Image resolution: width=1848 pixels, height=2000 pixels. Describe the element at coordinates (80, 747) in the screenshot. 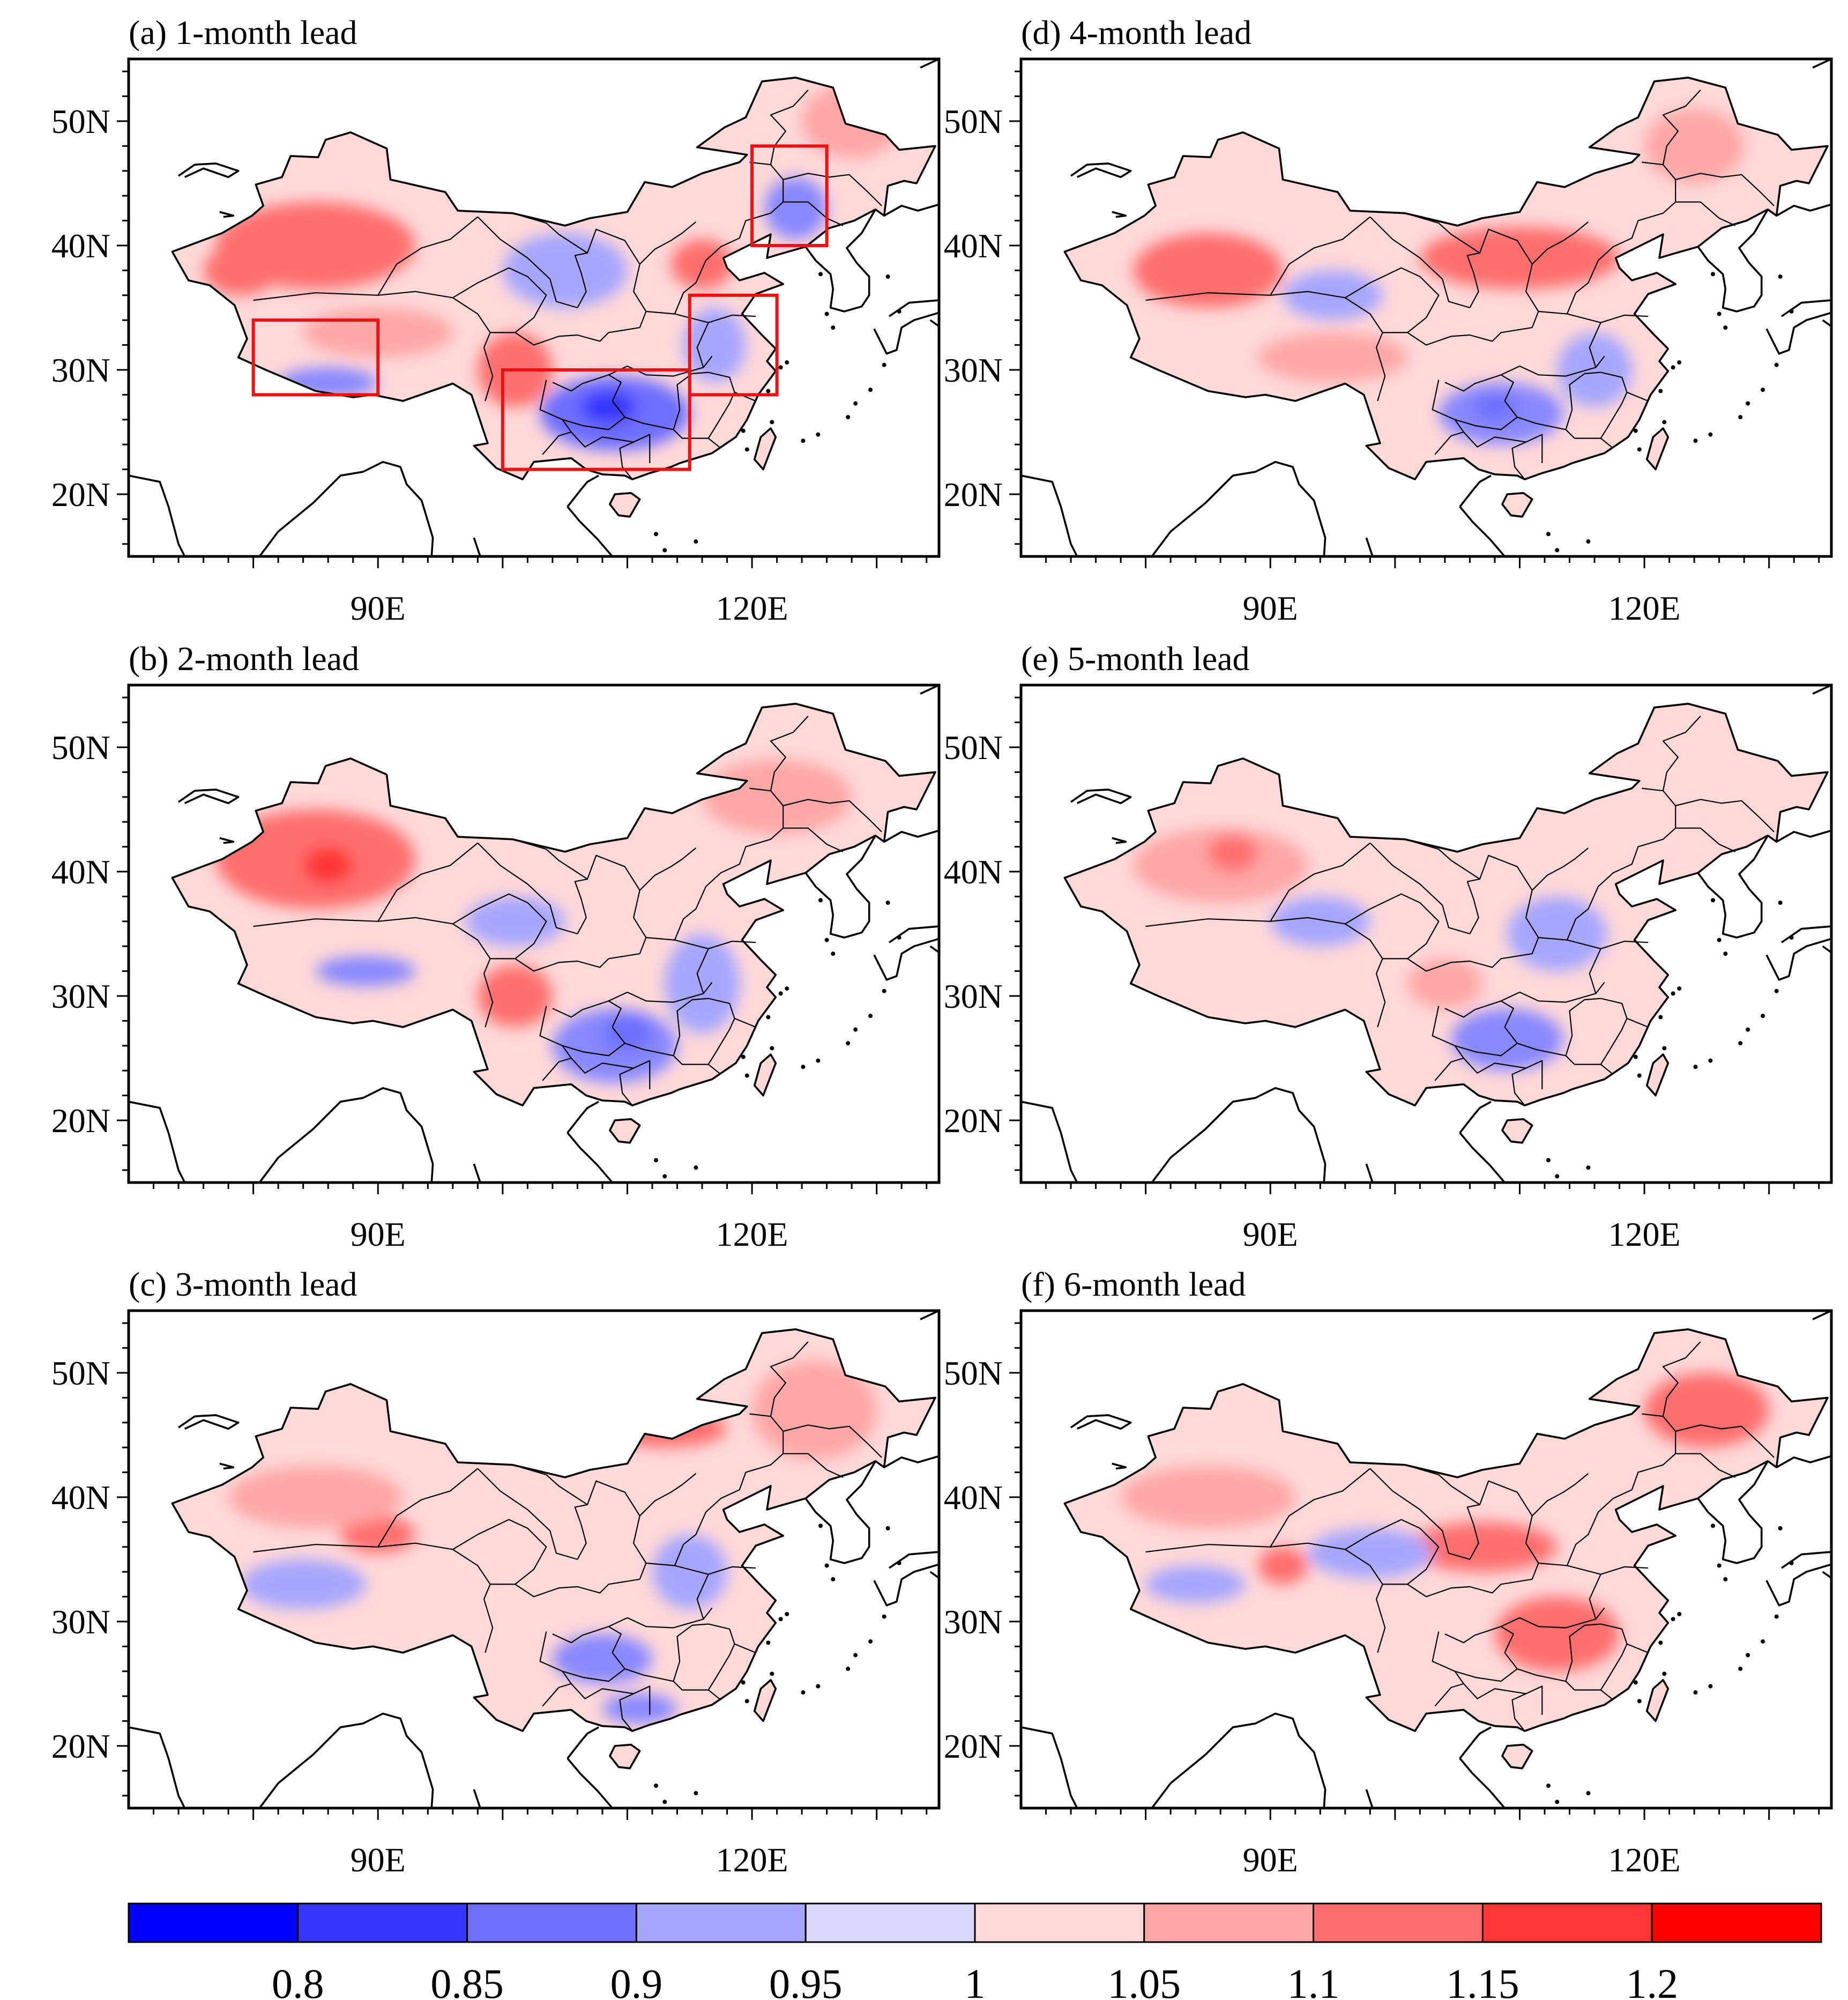

I see `lat-tick-label: 50N` at that location.